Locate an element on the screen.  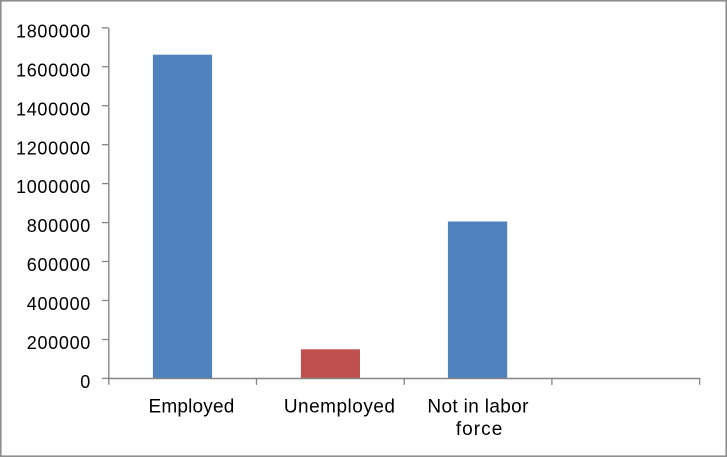
svg-text: force is located at coordinates (480, 429).